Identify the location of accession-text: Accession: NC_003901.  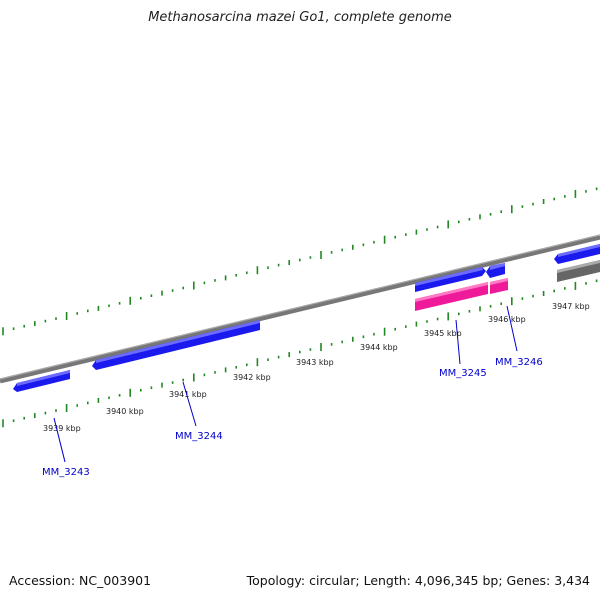
(80, 580).